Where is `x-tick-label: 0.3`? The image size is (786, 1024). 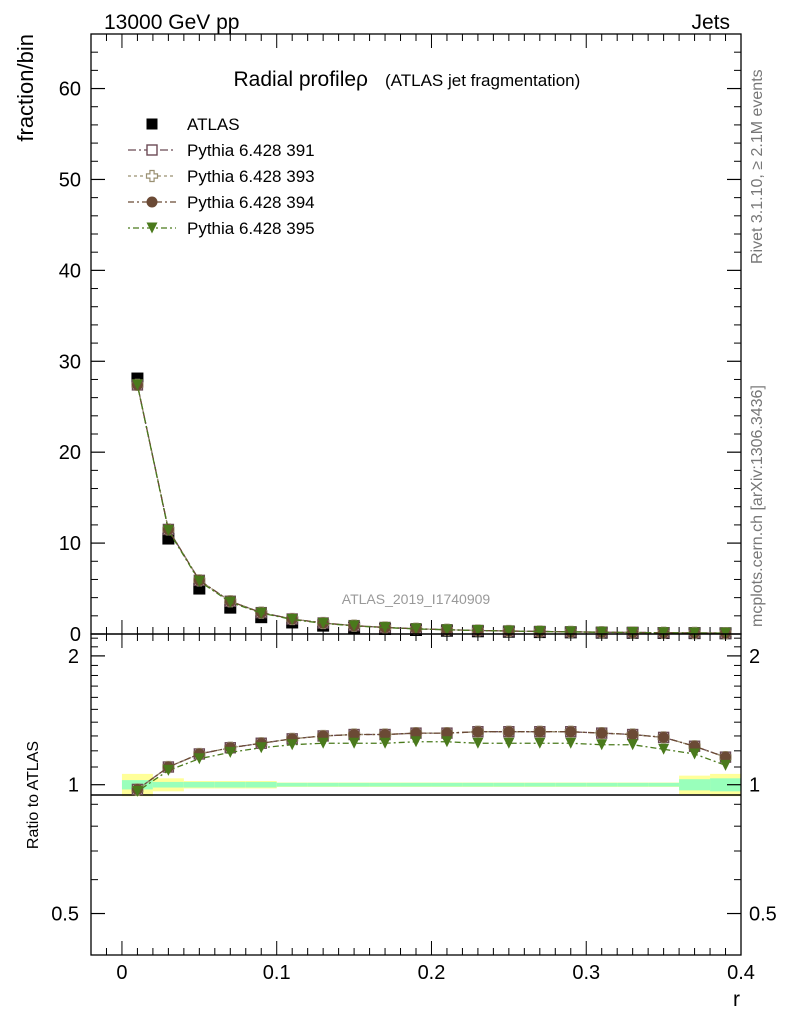 x-tick-label: 0.3 is located at coordinates (586, 973).